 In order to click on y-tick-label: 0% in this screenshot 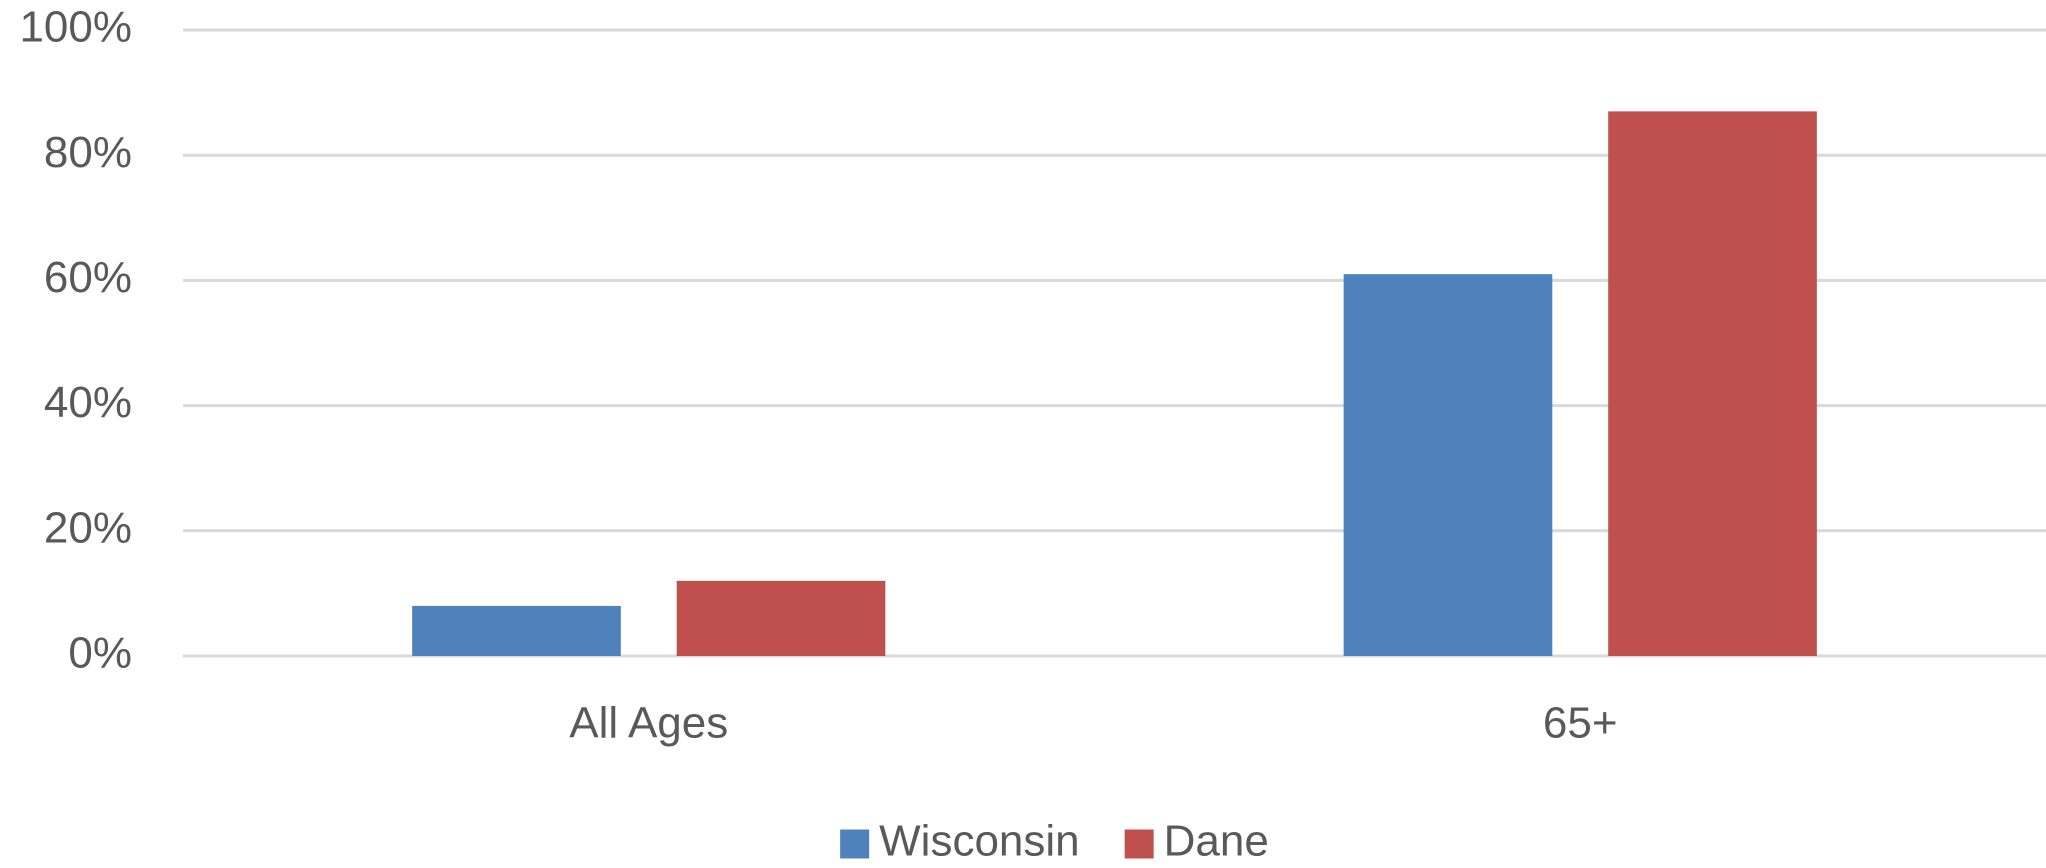, I will do `click(100, 653)`.